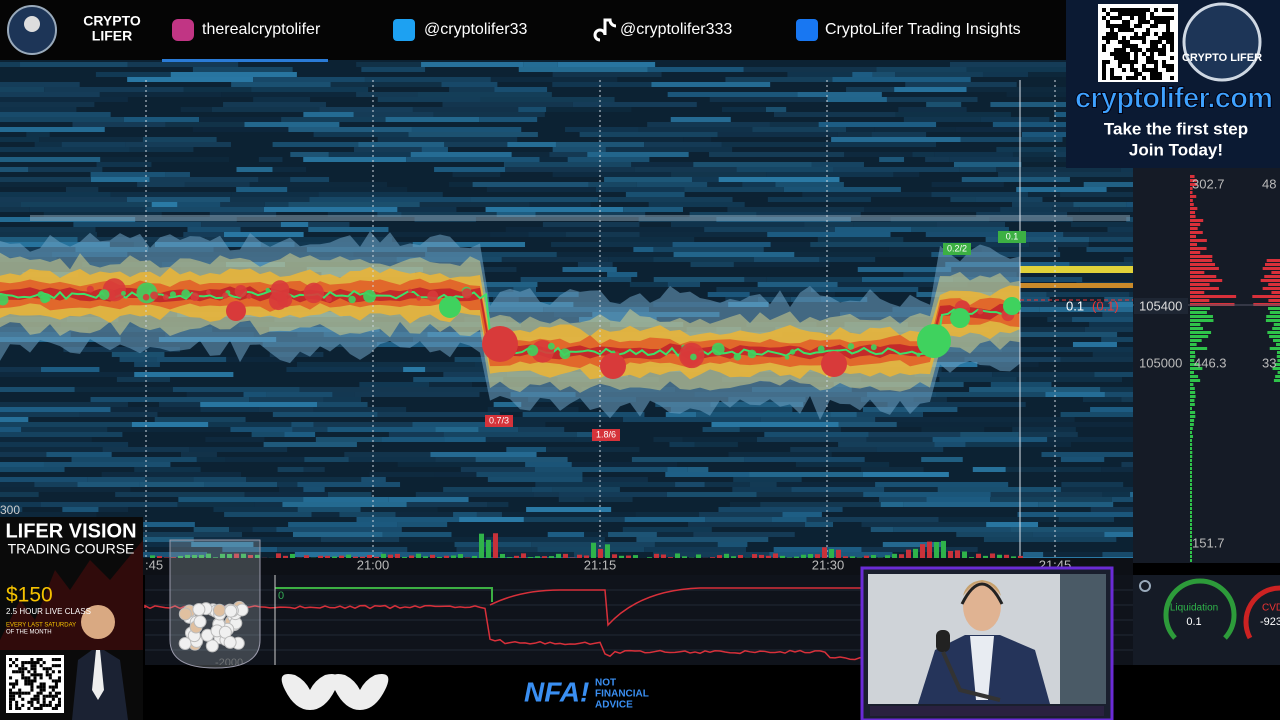  What do you see at coordinates (1208, 542) in the screenshot?
I see `ladder-label: 151.7` at bounding box center [1208, 542].